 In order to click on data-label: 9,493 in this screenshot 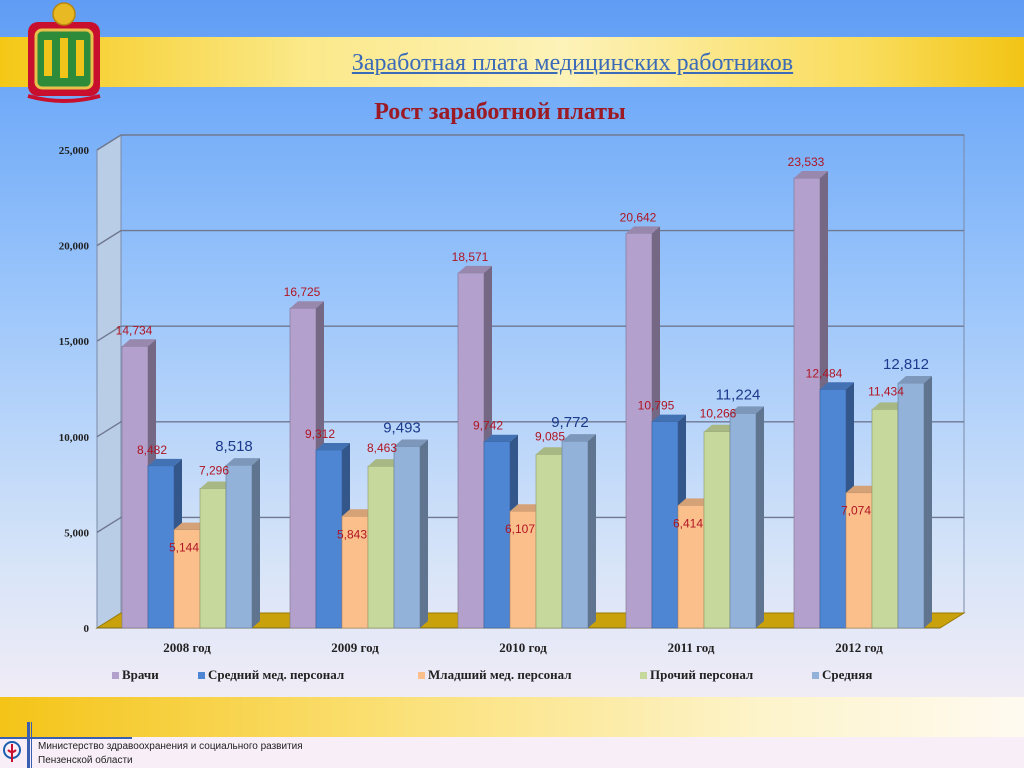, I will do `click(402, 427)`.